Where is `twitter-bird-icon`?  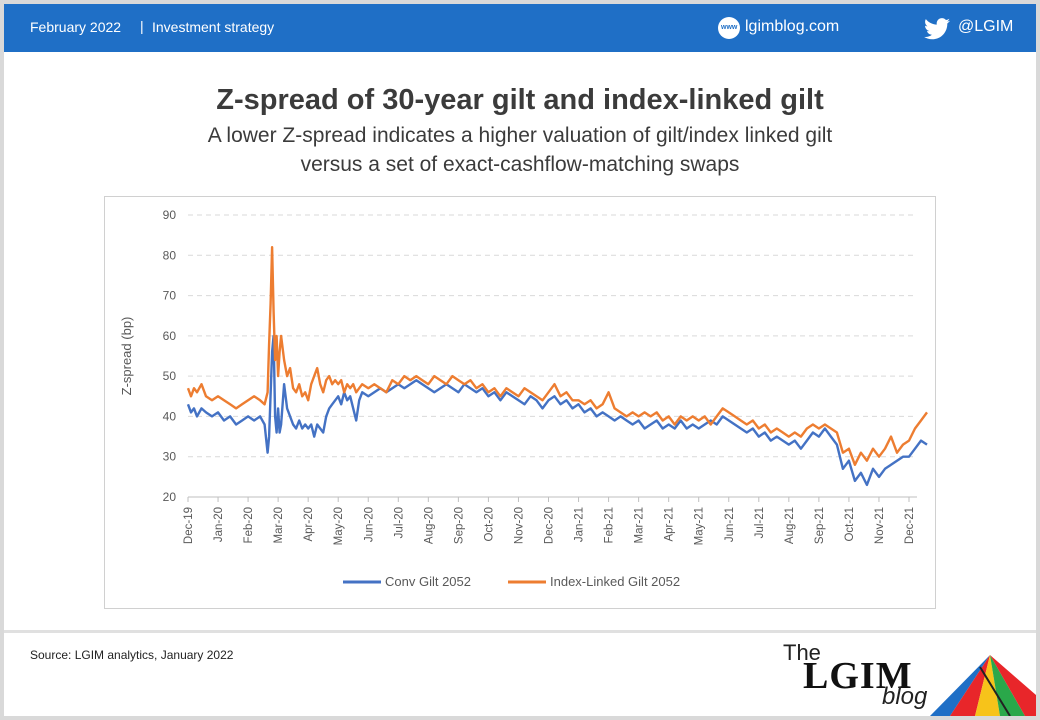 twitter-bird-icon is located at coordinates (937, 29).